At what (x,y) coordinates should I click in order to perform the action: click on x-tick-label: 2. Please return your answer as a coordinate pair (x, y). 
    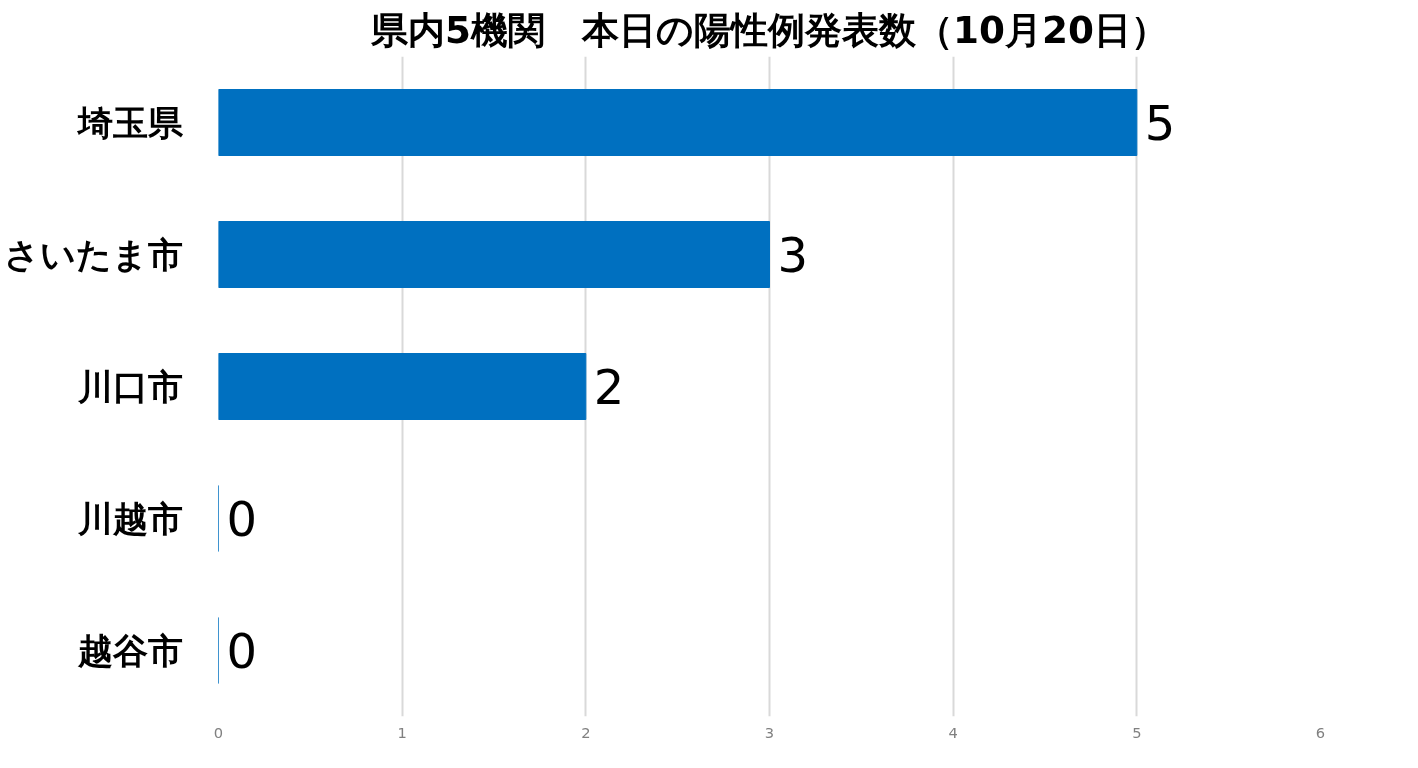
    Looking at the image, I should click on (586, 732).